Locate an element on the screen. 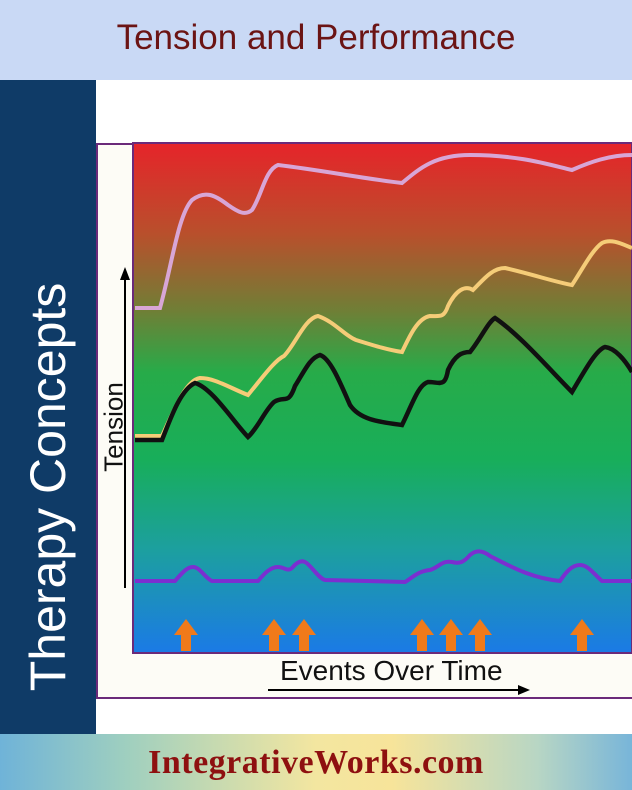  sidebar-banner: Therapy Concepts is located at coordinates (48, 407).